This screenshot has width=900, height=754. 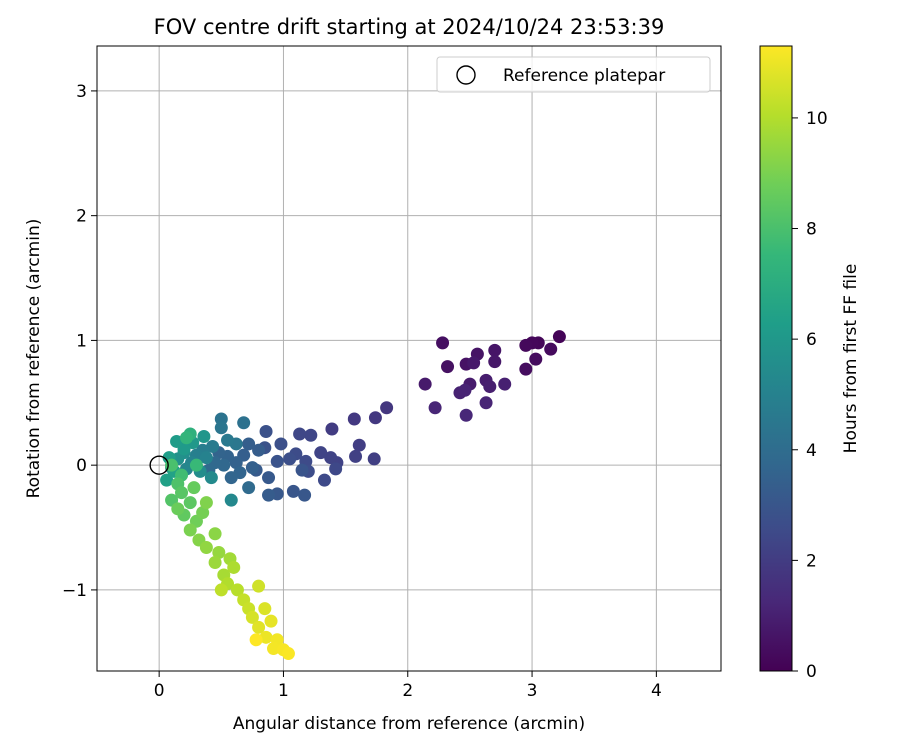 I want to click on legend-label-reference-platepar: Reference platepar, so click(x=584, y=76).